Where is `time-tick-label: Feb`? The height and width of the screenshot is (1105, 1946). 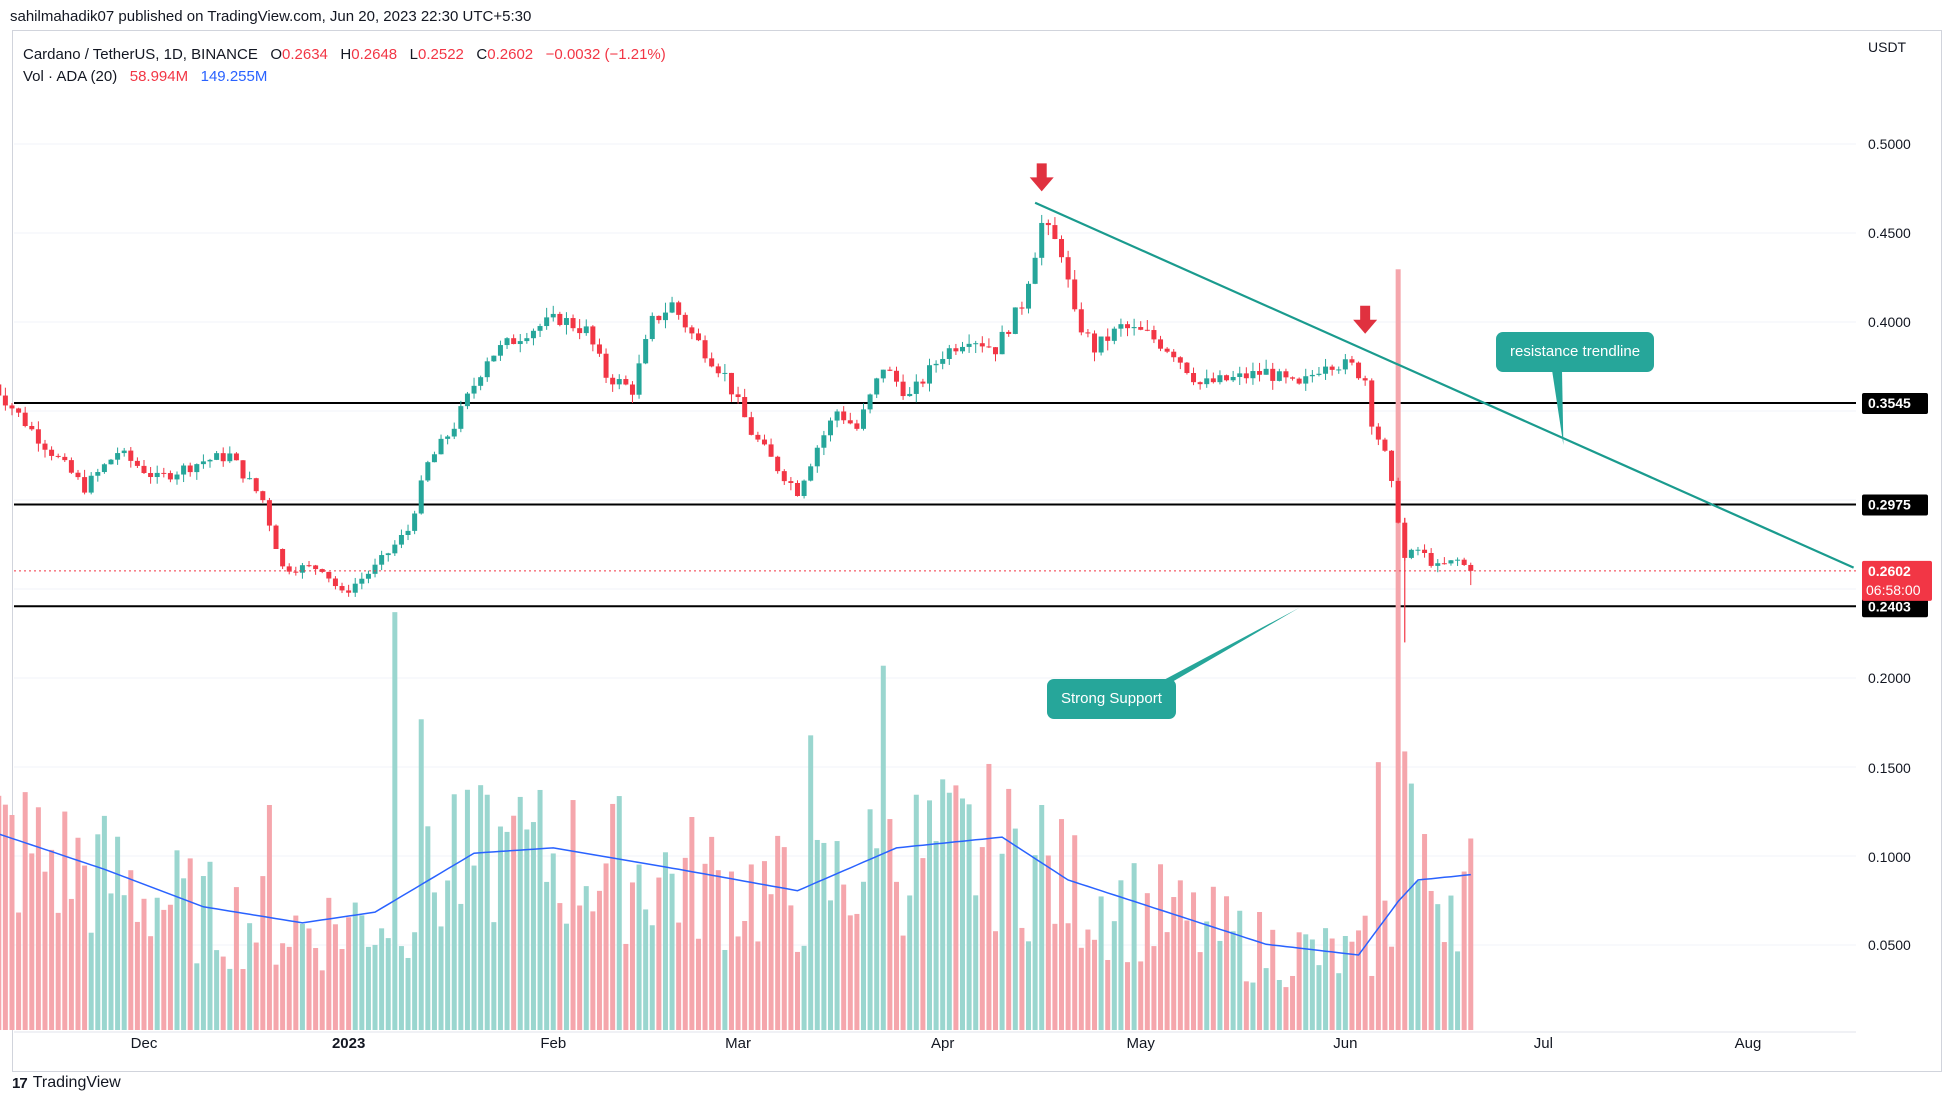 time-tick-label: Feb is located at coordinates (553, 1043).